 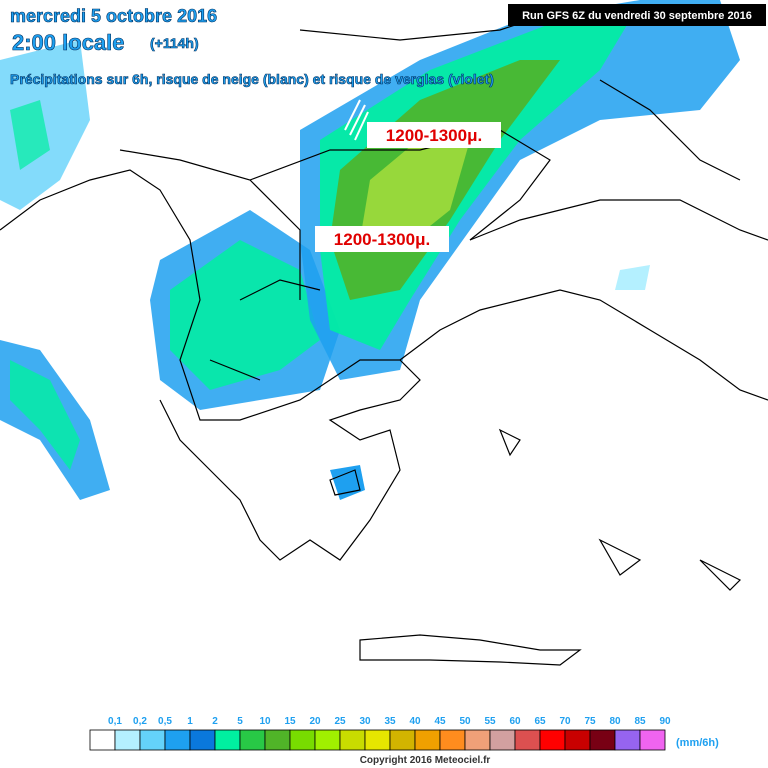 I want to click on run-box, so click(x=637, y=15).